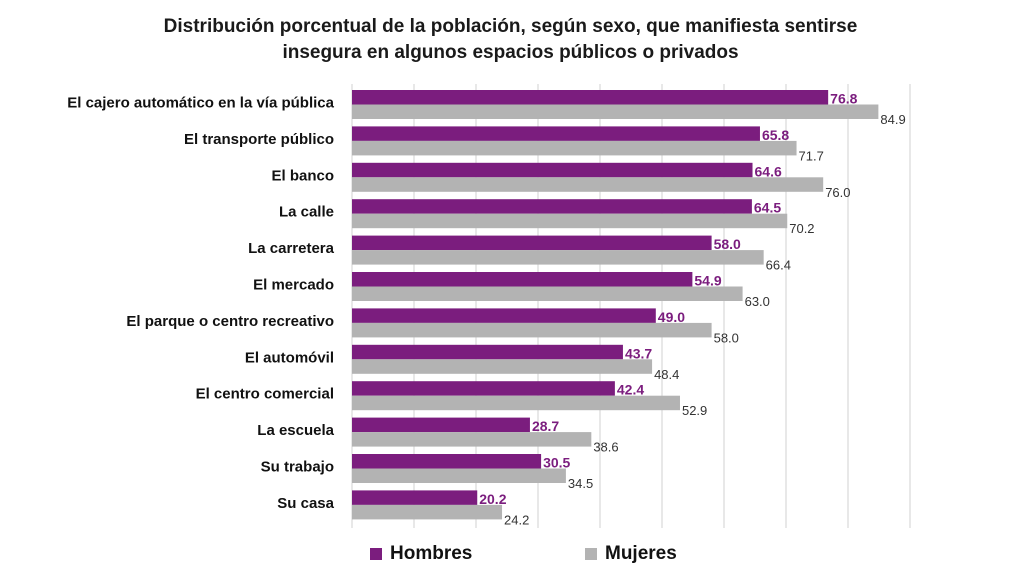 Image resolution: width=1021 pixels, height=584 pixels. What do you see at coordinates (641, 553) in the screenshot?
I see `legend-label-mujeres: Mujeres` at bounding box center [641, 553].